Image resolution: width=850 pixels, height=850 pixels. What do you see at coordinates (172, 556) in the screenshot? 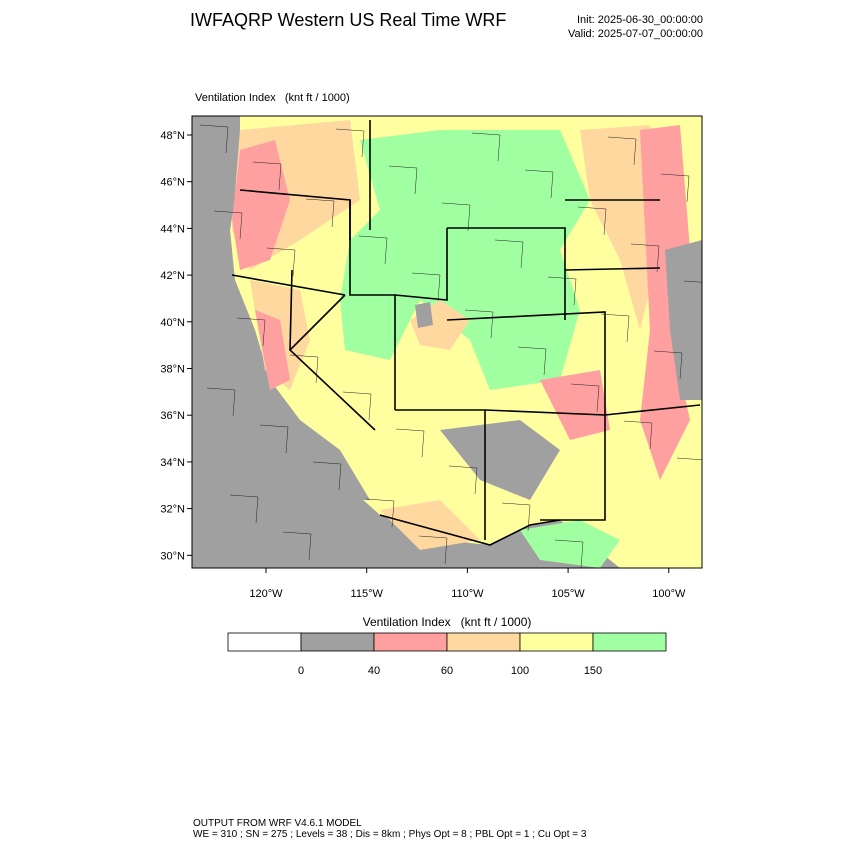
I see `lat-label: 30°N` at bounding box center [172, 556].